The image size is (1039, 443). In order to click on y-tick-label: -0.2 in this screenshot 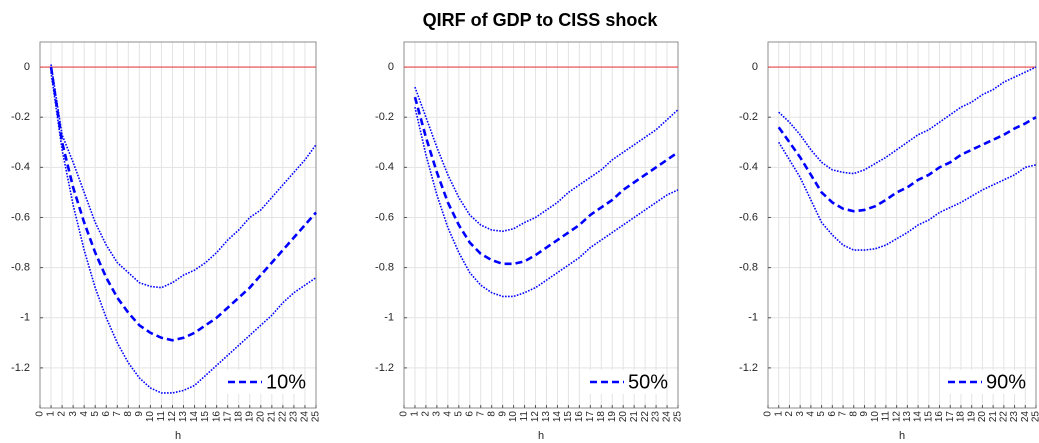, I will do `click(748, 117)`.